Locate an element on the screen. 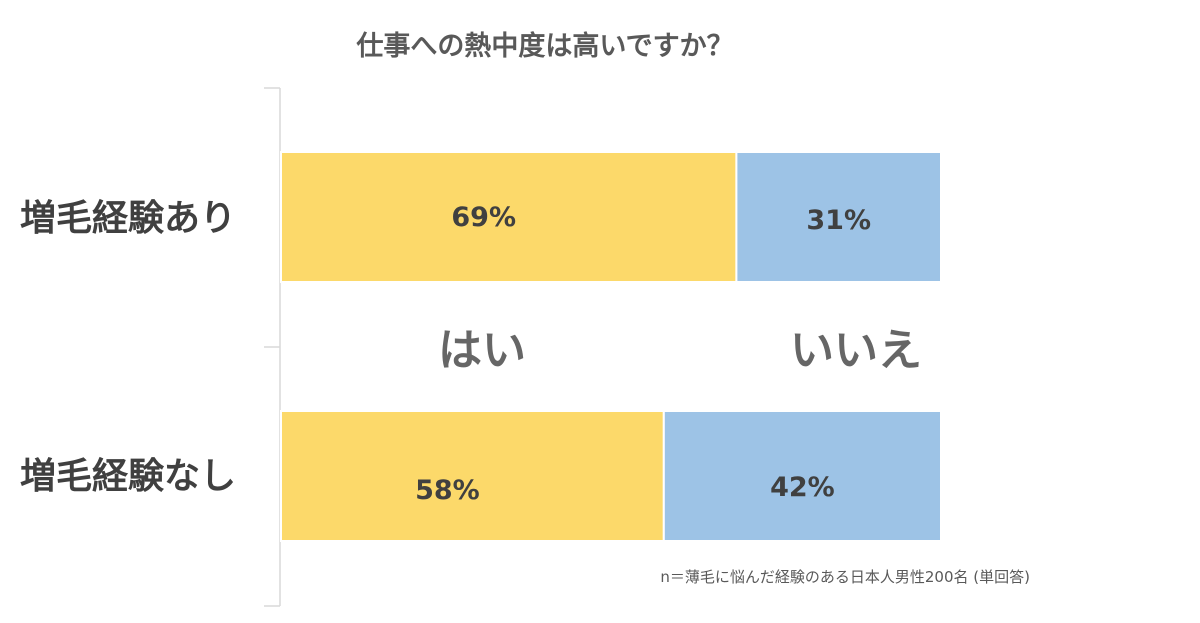 The width and height of the screenshot is (1200, 623). chart-title: 仕事への熱中度は高いですか？ is located at coordinates (544, 46).